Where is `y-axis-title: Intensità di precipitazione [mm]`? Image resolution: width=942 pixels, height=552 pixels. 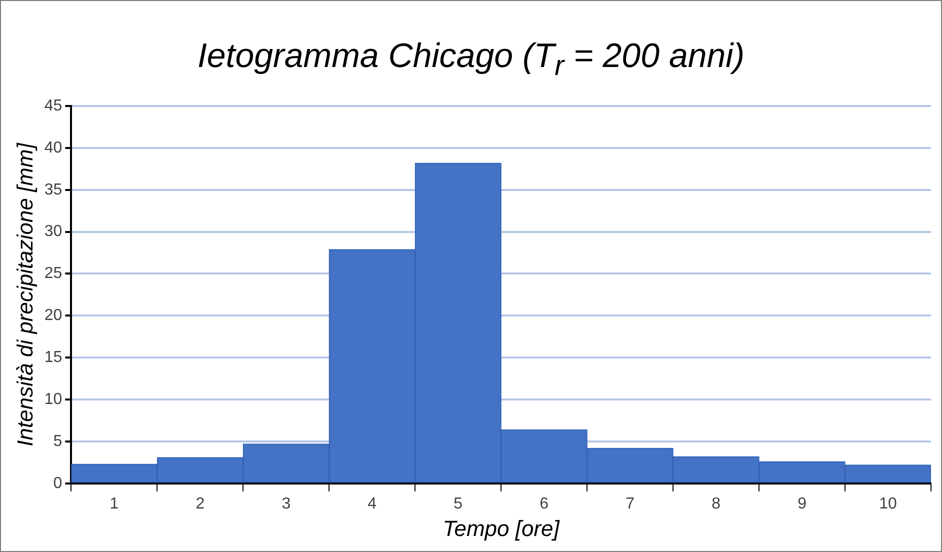 y-axis-title: Intensità di precipitazione [mm] is located at coordinates (25, 294).